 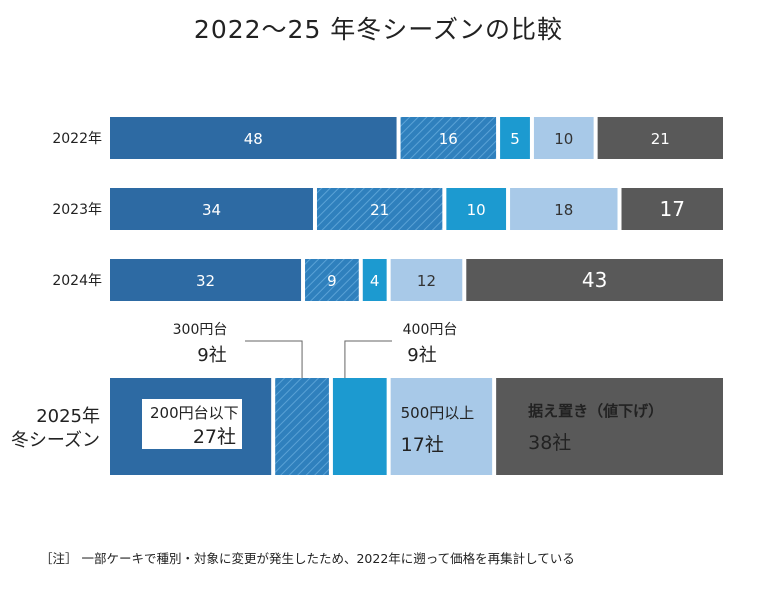 I want to click on segment-name: 500円以上, so click(x=438, y=413).